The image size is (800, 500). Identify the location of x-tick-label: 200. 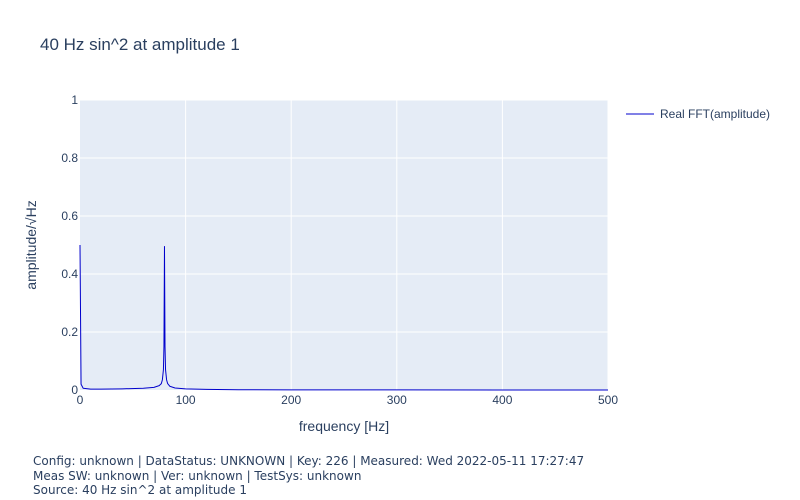
(291, 400).